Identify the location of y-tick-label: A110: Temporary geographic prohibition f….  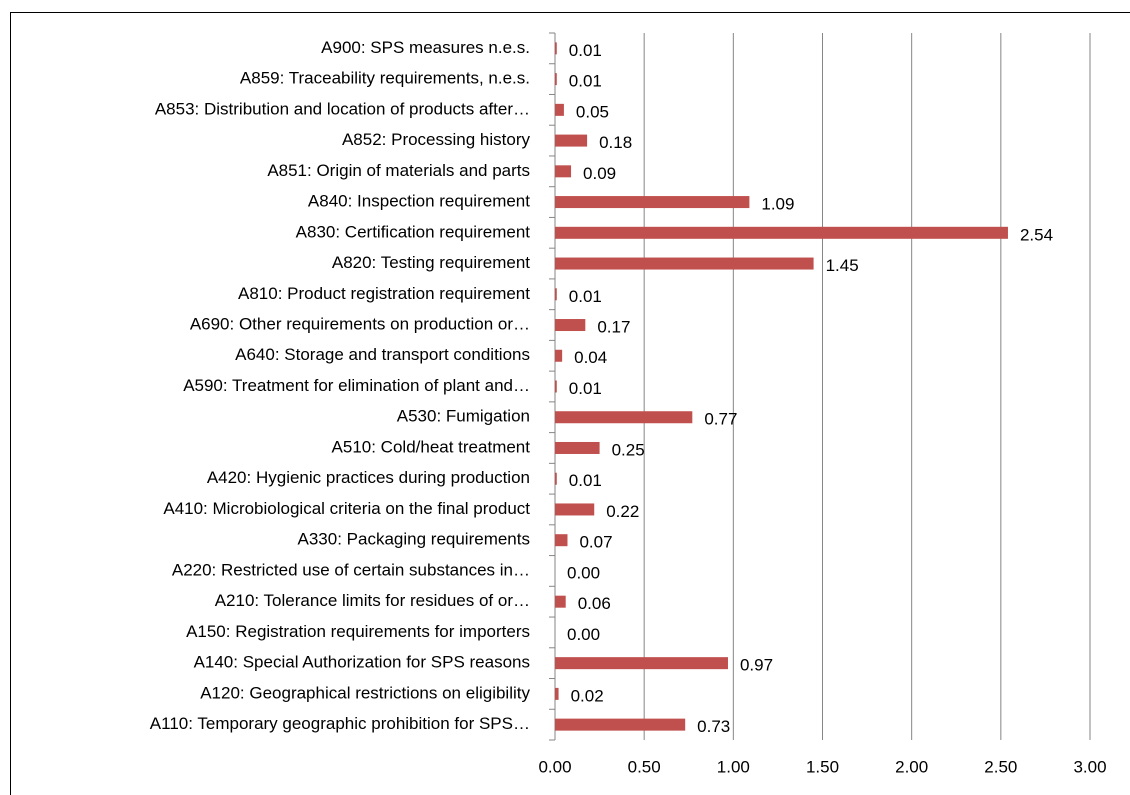
(340, 723).